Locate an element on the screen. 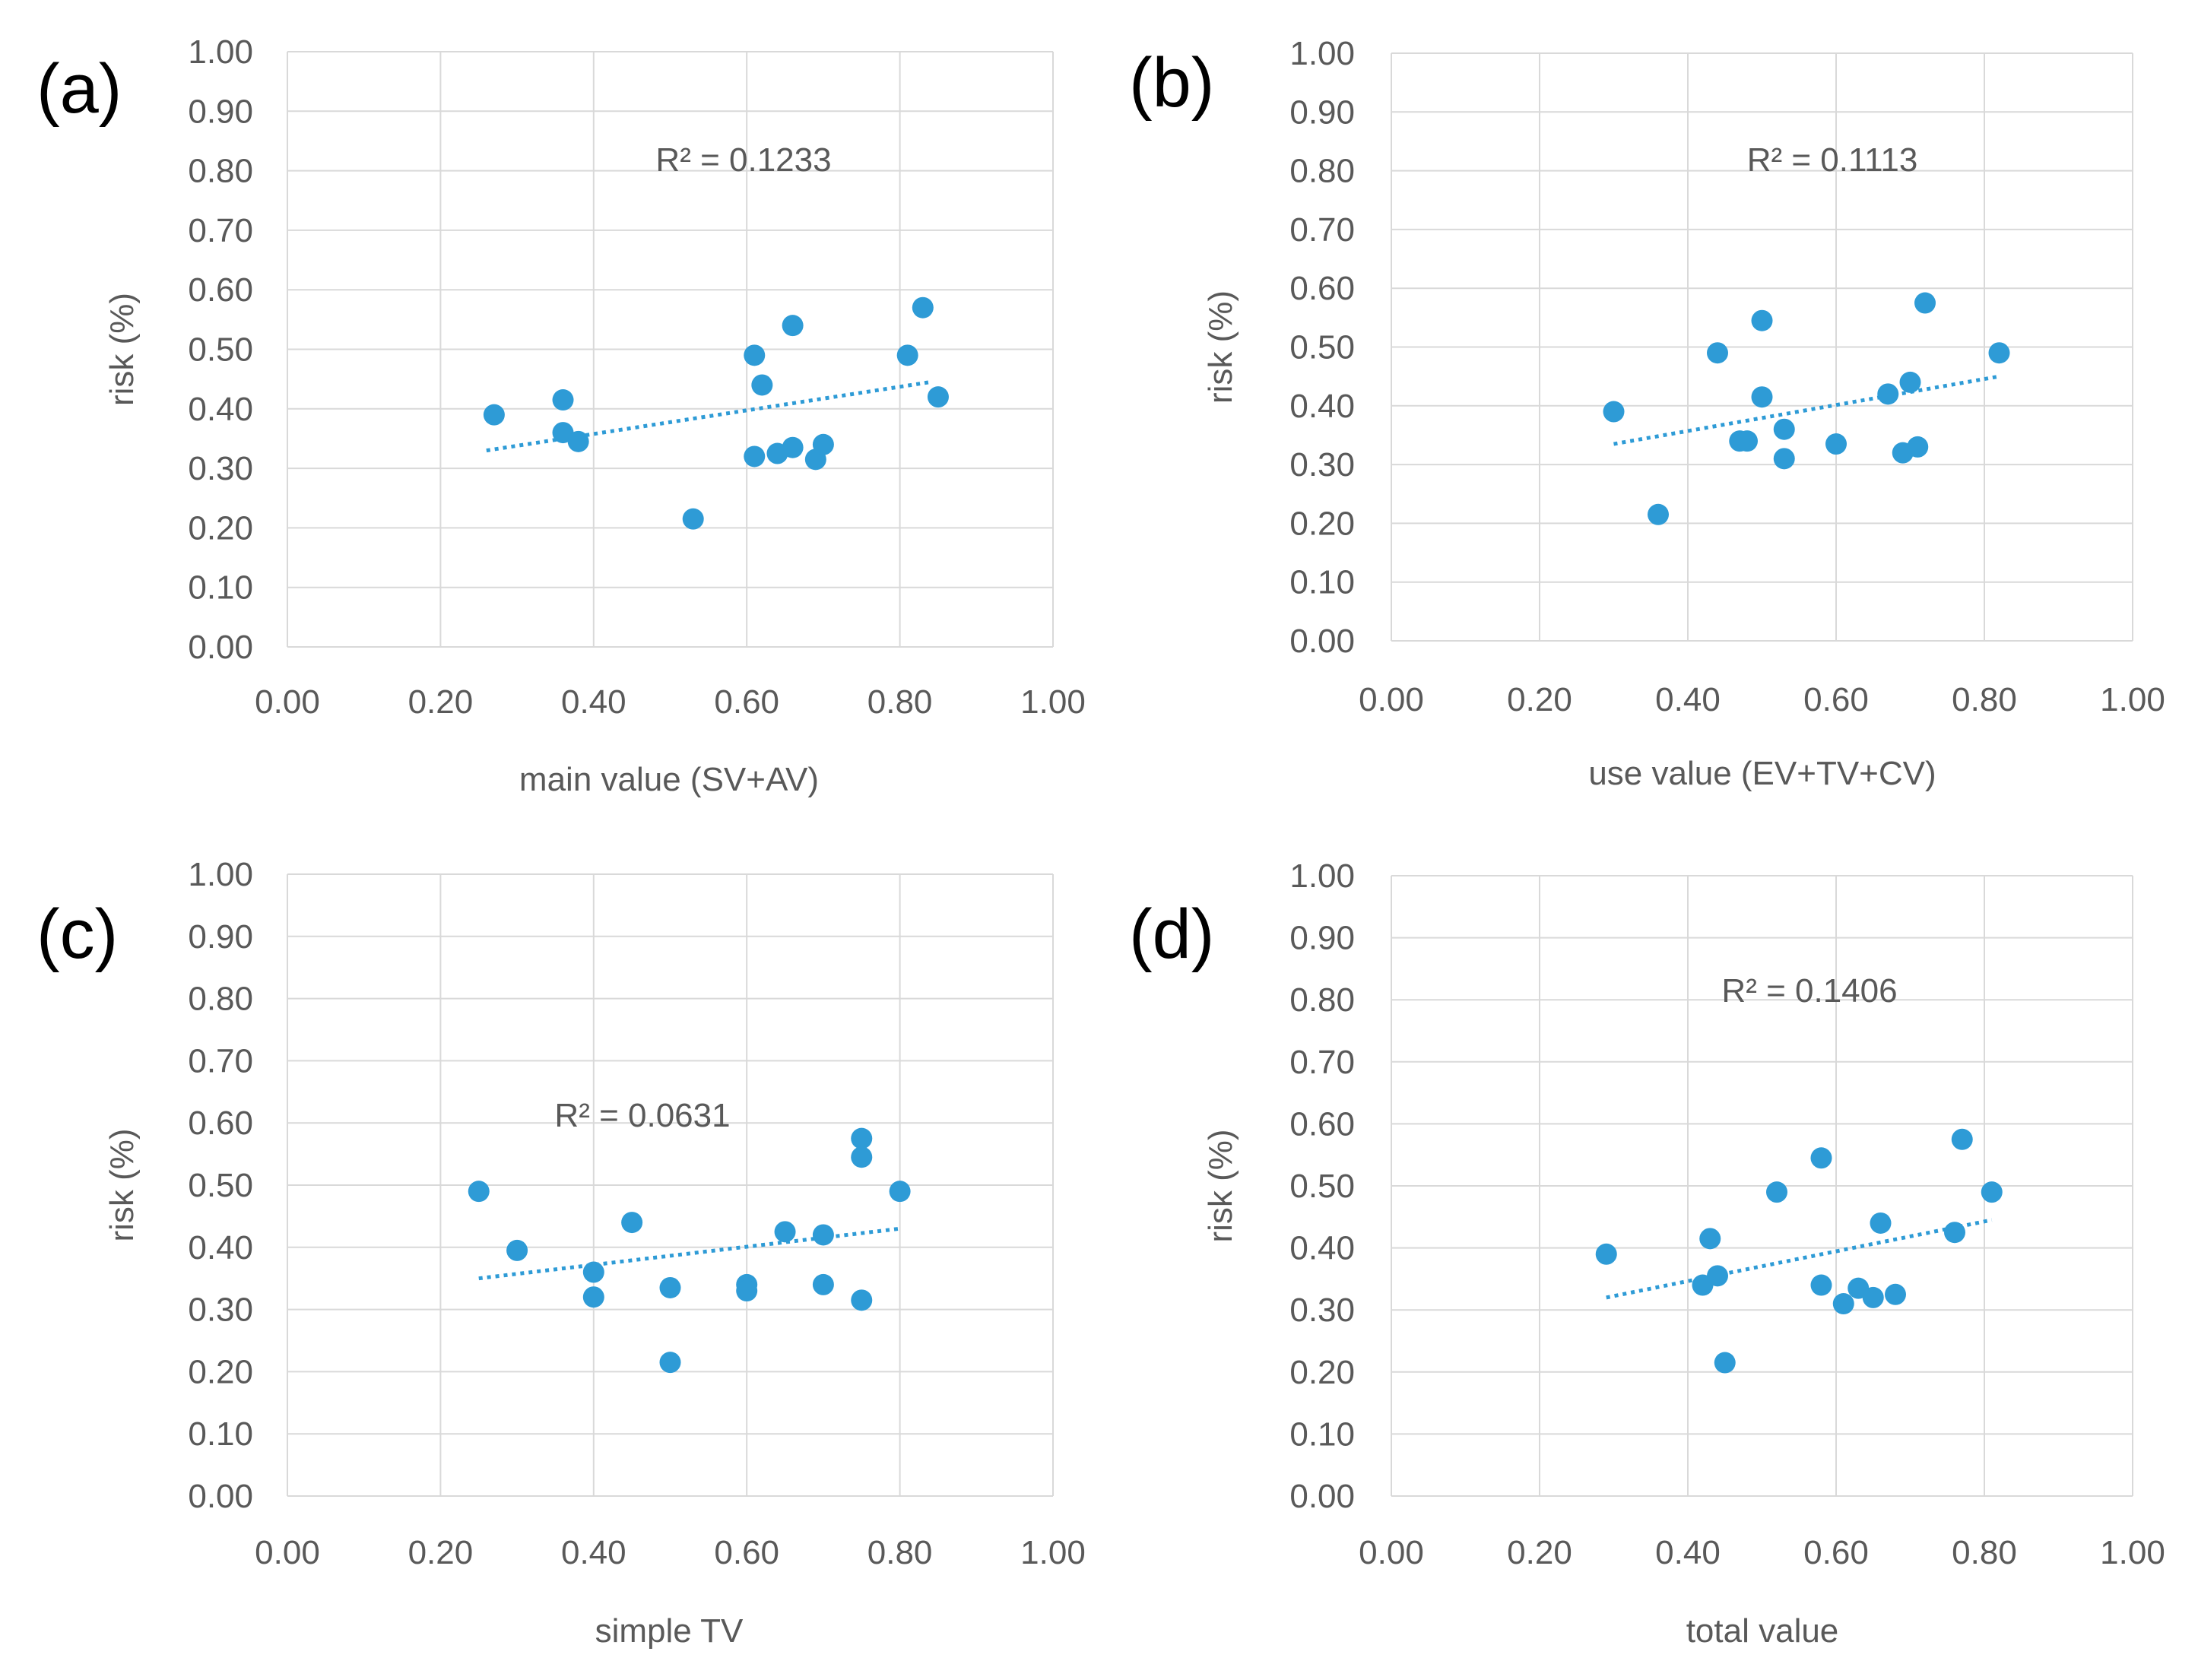  trendline is located at coordinates (689, 1253).